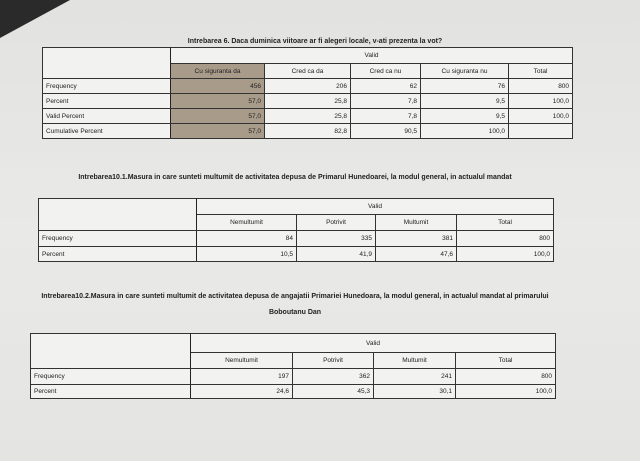  I want to click on table-row: Percent 24,6 45,3 30,1 100,0, so click(293, 391).